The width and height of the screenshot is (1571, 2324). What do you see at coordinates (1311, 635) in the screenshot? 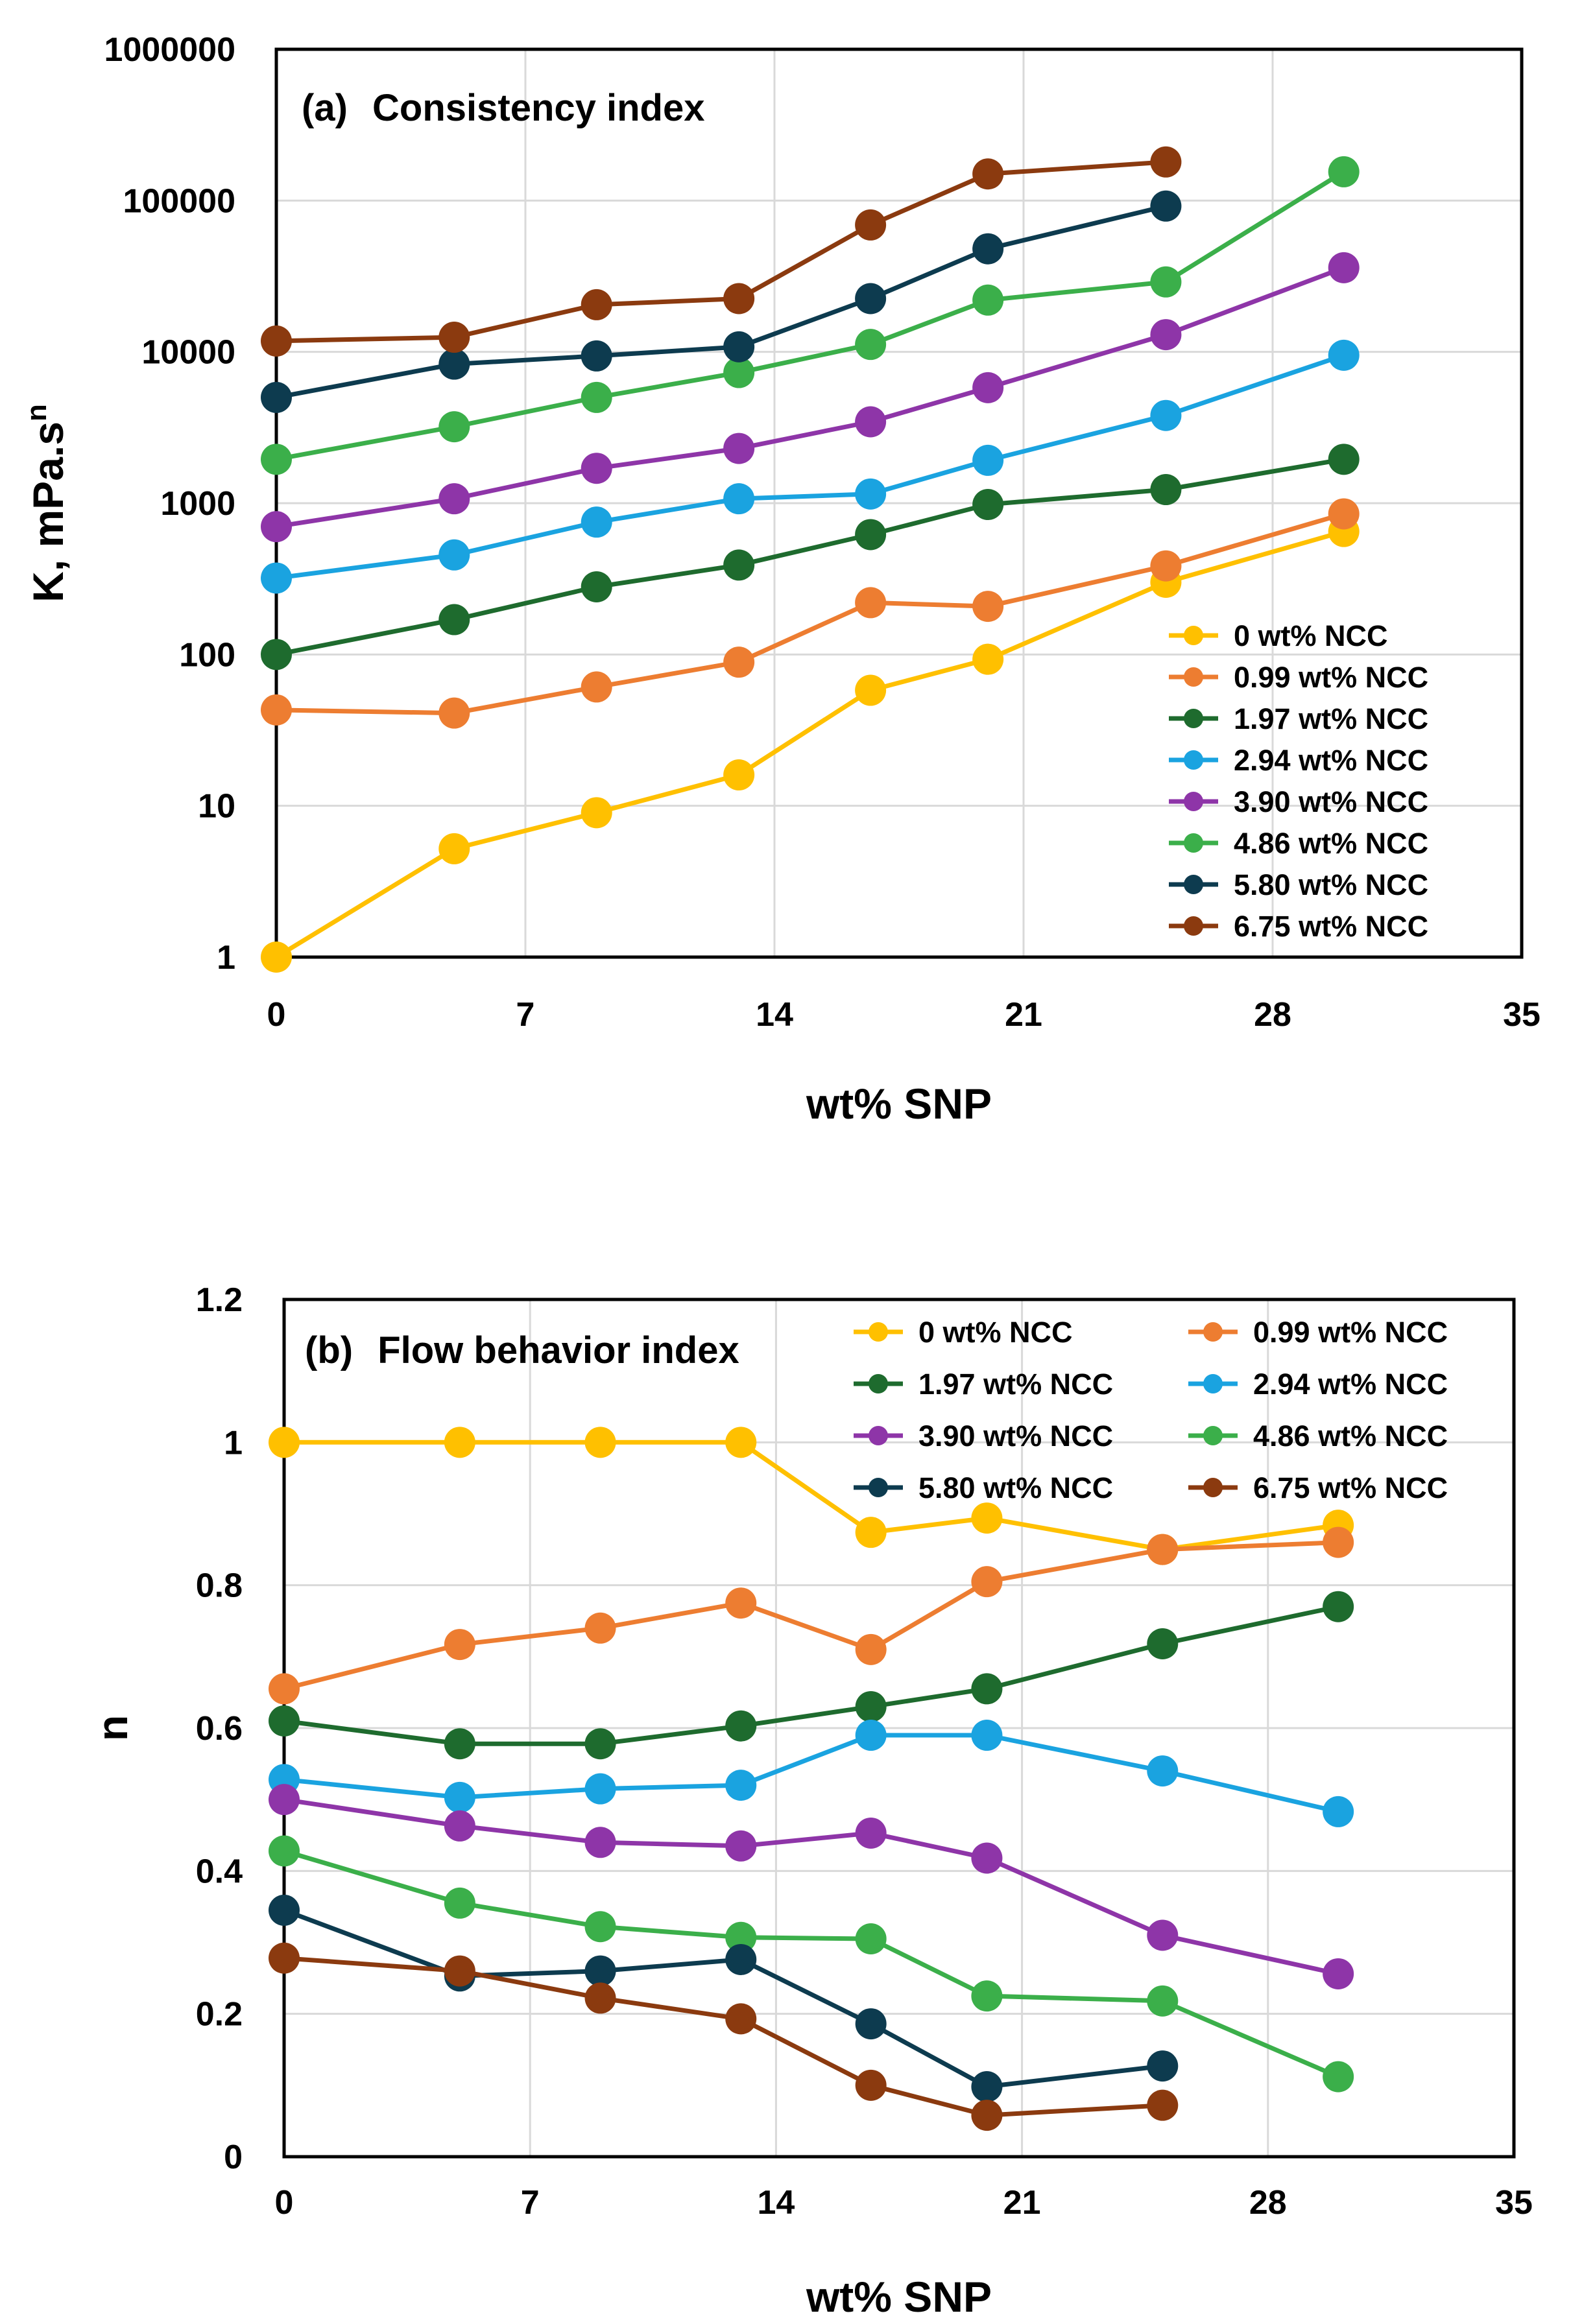
I see `panel-a-legend-label: 0 wt% NCC` at bounding box center [1311, 635].